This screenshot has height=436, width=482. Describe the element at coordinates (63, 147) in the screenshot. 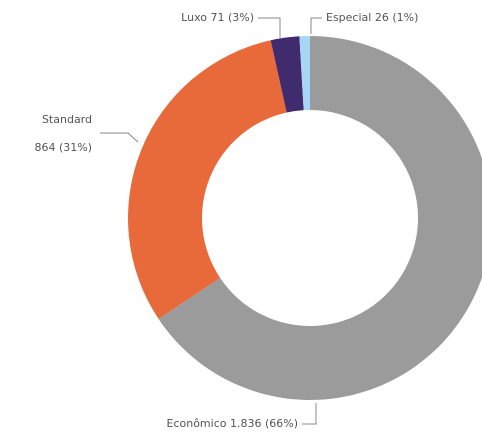

I see `slice-label: 864 (31%)` at that location.